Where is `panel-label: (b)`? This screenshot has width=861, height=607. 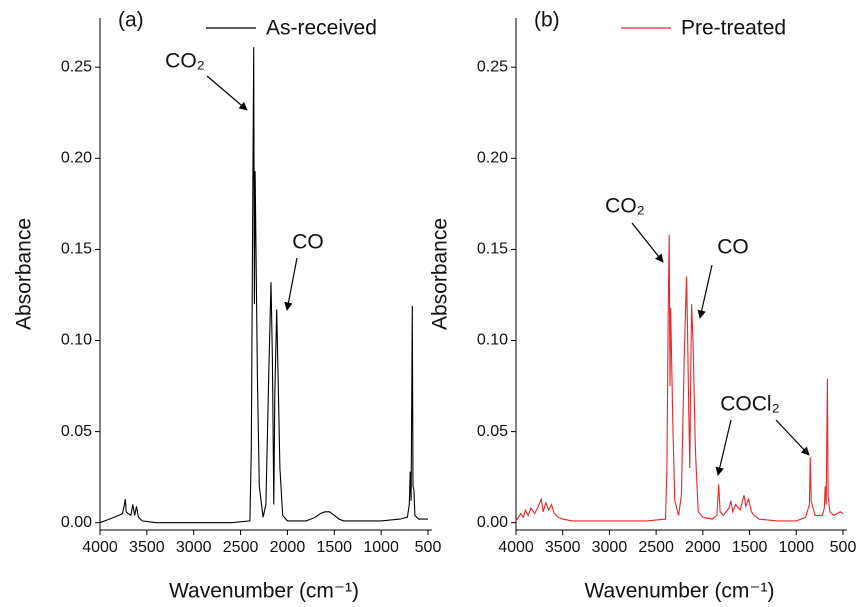
panel-label: (b) is located at coordinates (547, 20).